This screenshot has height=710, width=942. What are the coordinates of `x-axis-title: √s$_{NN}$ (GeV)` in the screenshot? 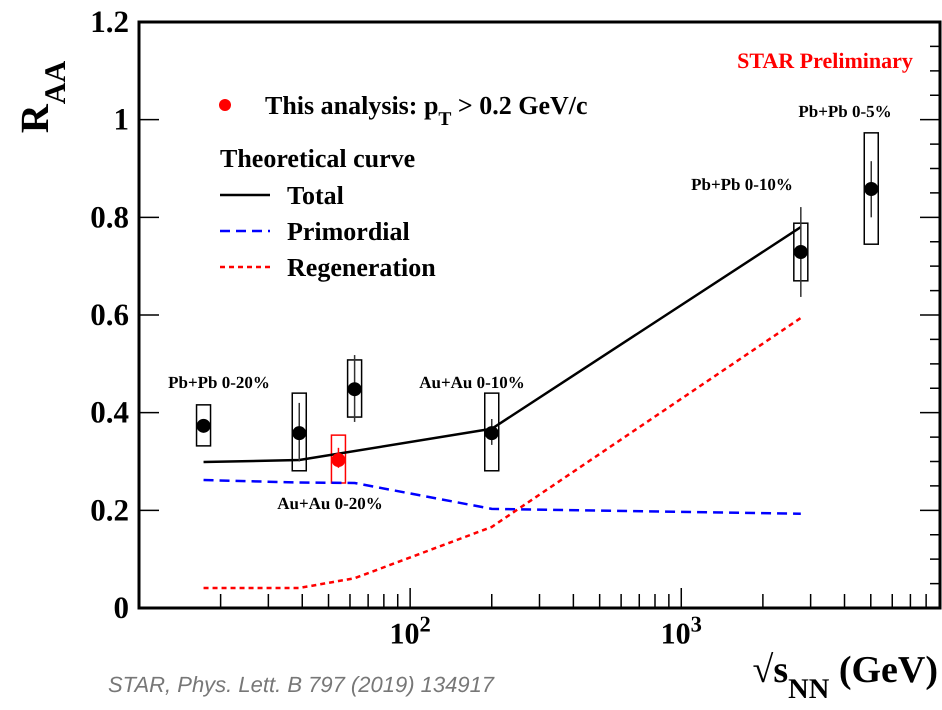 It's located at (845, 676).